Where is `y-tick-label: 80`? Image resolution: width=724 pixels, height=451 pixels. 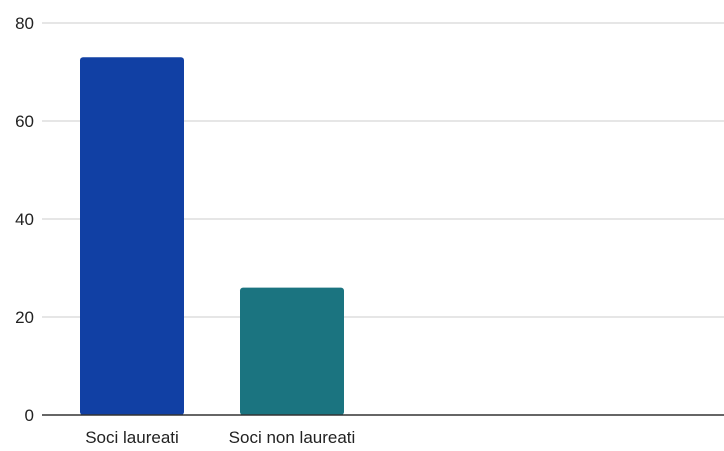
y-tick-label: 80 is located at coordinates (24, 23).